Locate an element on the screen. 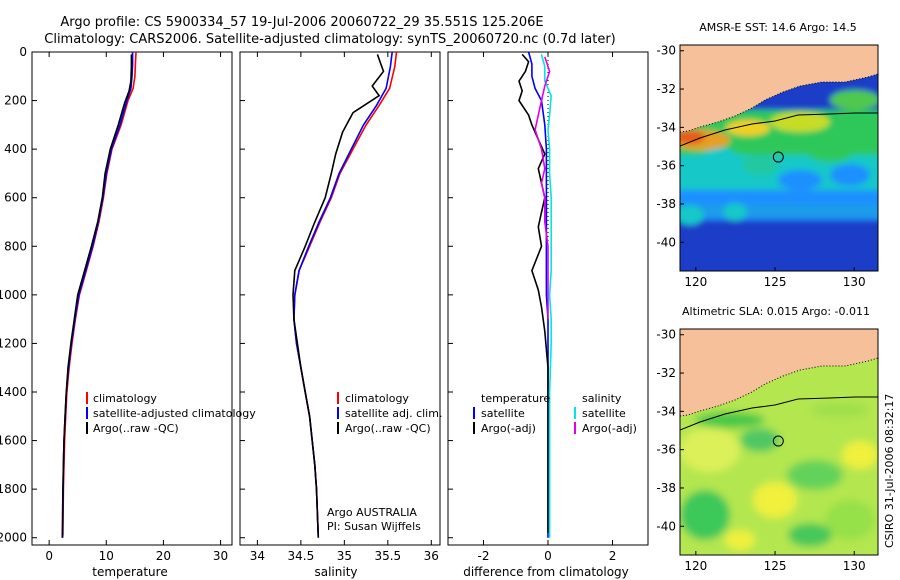 Image resolution: width=900 pixels, height=580 pixels. difference-legend-temperature-satellite: satellite is located at coordinates (503, 413).